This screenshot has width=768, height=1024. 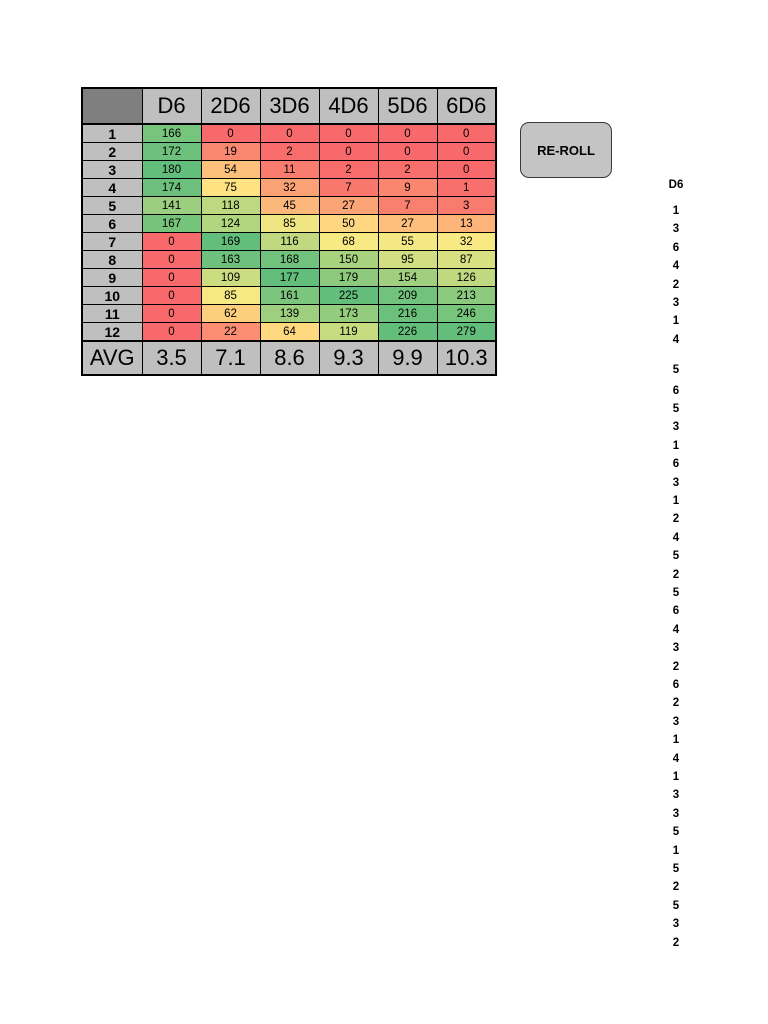 I want to click on count-cell: 173, so click(x=348, y=313).